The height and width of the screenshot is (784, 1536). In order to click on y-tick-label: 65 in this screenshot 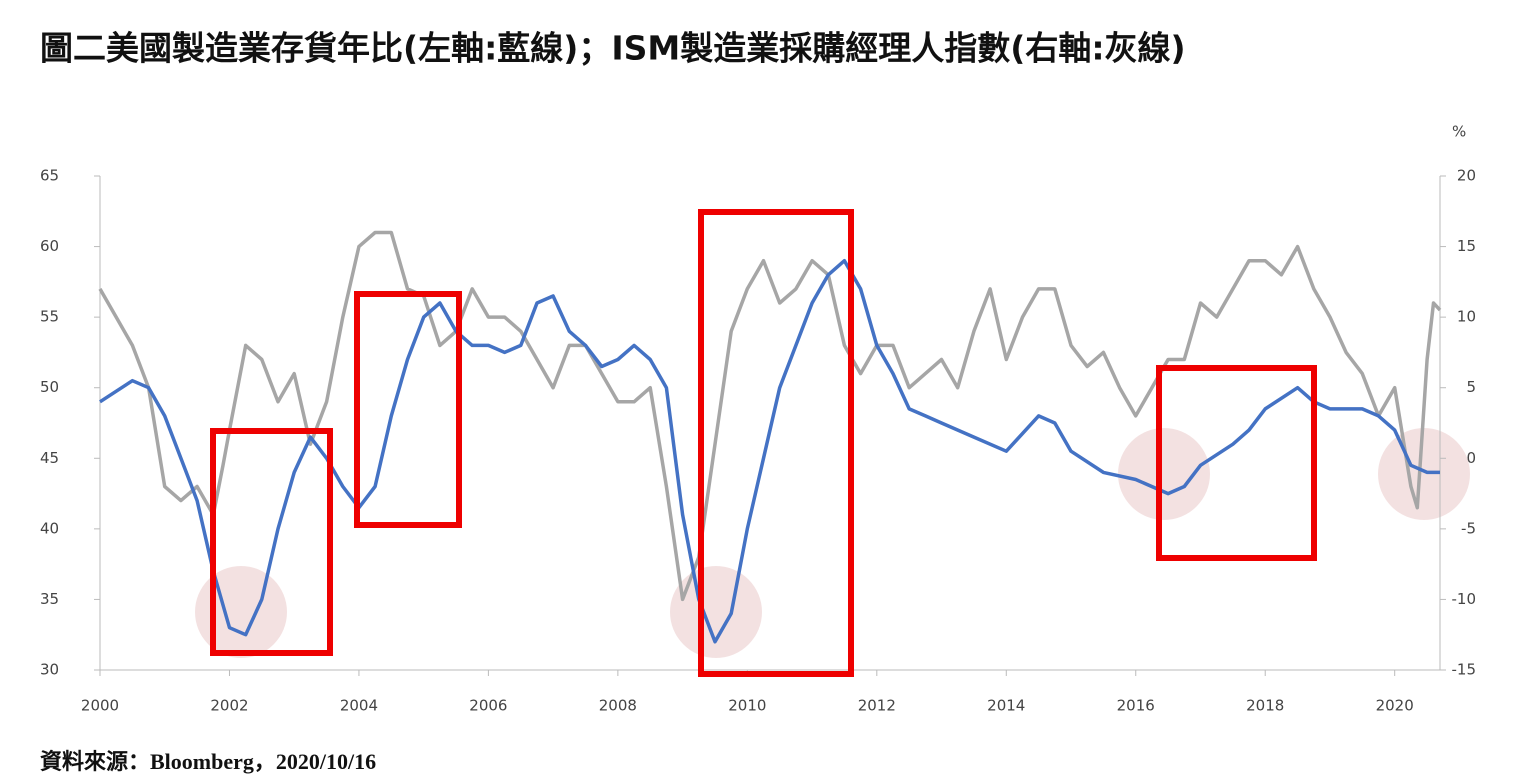, I will do `click(49, 176)`.